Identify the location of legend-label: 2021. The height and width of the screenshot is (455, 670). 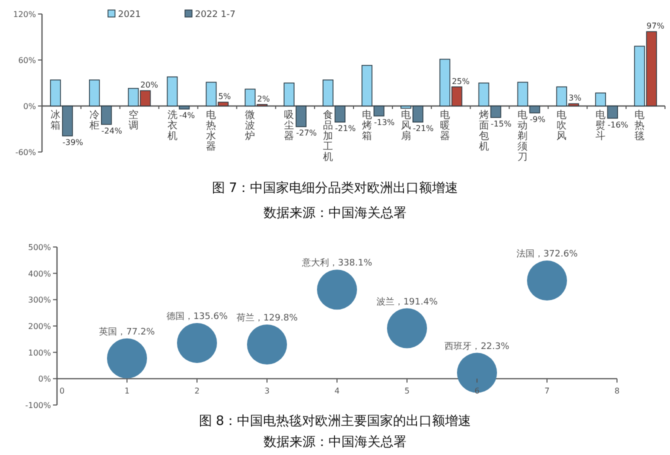
(129, 15).